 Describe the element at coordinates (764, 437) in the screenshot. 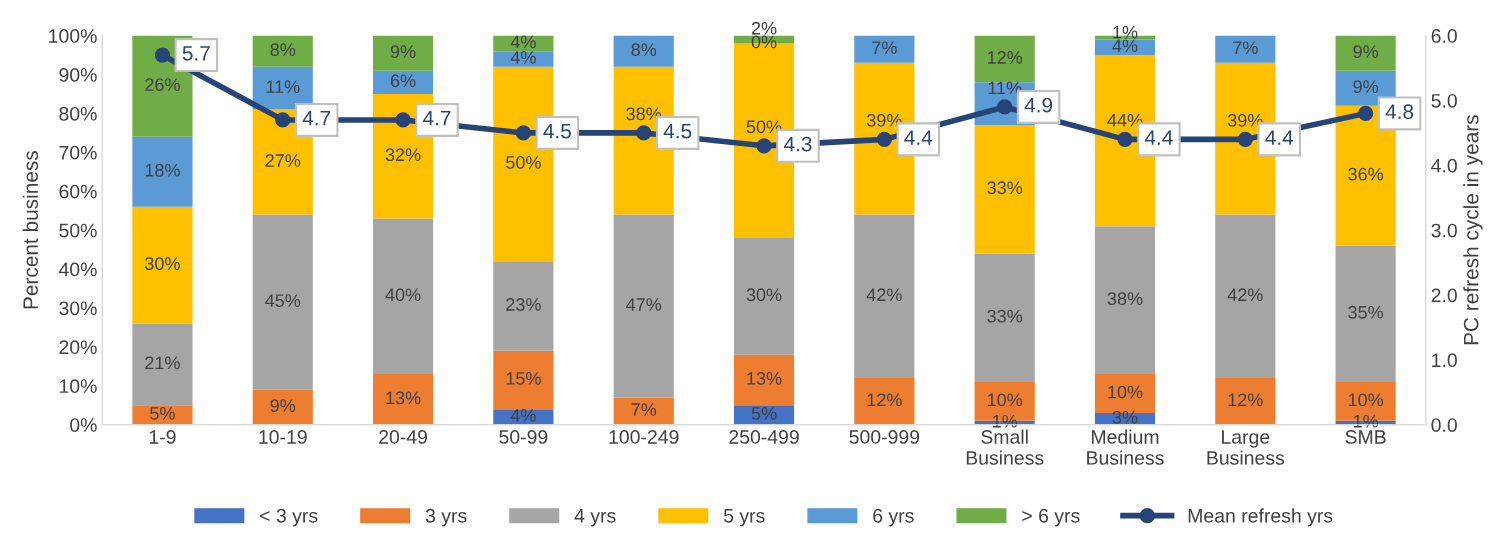

I see `x-tick-label: 250-499` at that location.